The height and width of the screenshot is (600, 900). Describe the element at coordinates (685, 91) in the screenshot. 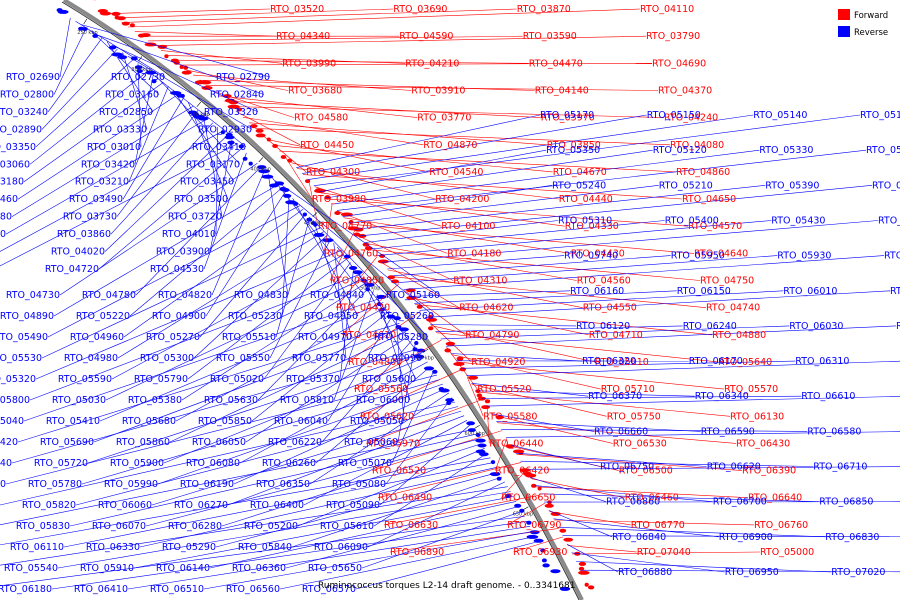

I see `forward-gene-label: RTO_04370` at that location.